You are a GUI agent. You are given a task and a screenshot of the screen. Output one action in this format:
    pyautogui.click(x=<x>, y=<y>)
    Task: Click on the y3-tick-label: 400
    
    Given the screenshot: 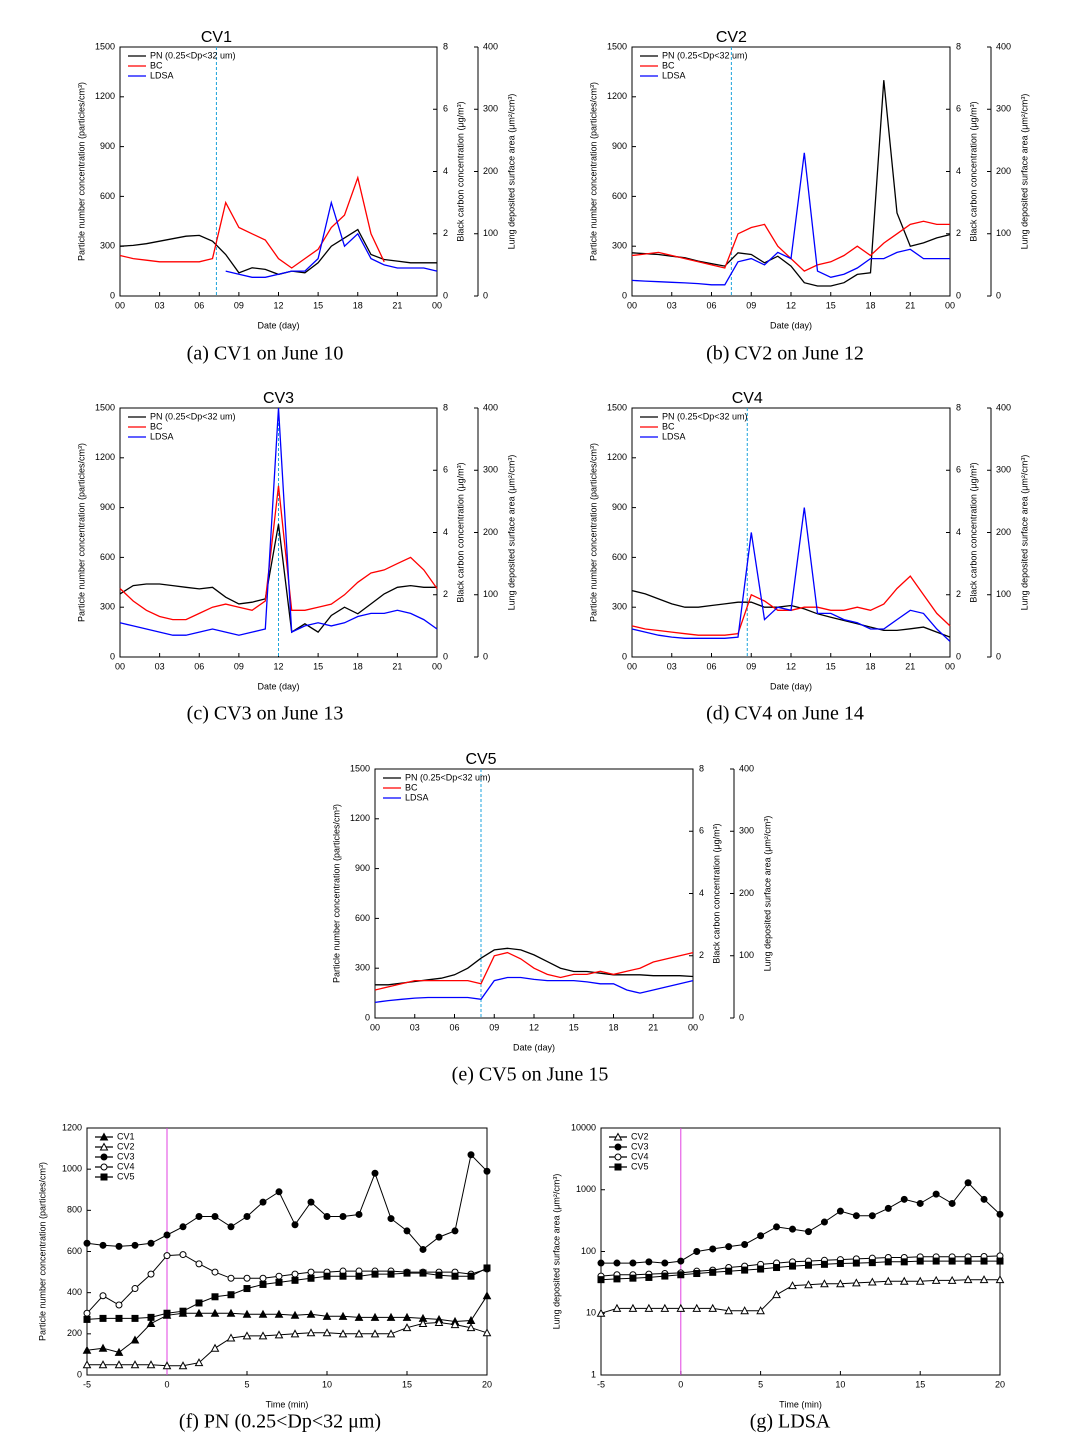 What is the action you would take?
    pyautogui.click(x=746, y=768)
    